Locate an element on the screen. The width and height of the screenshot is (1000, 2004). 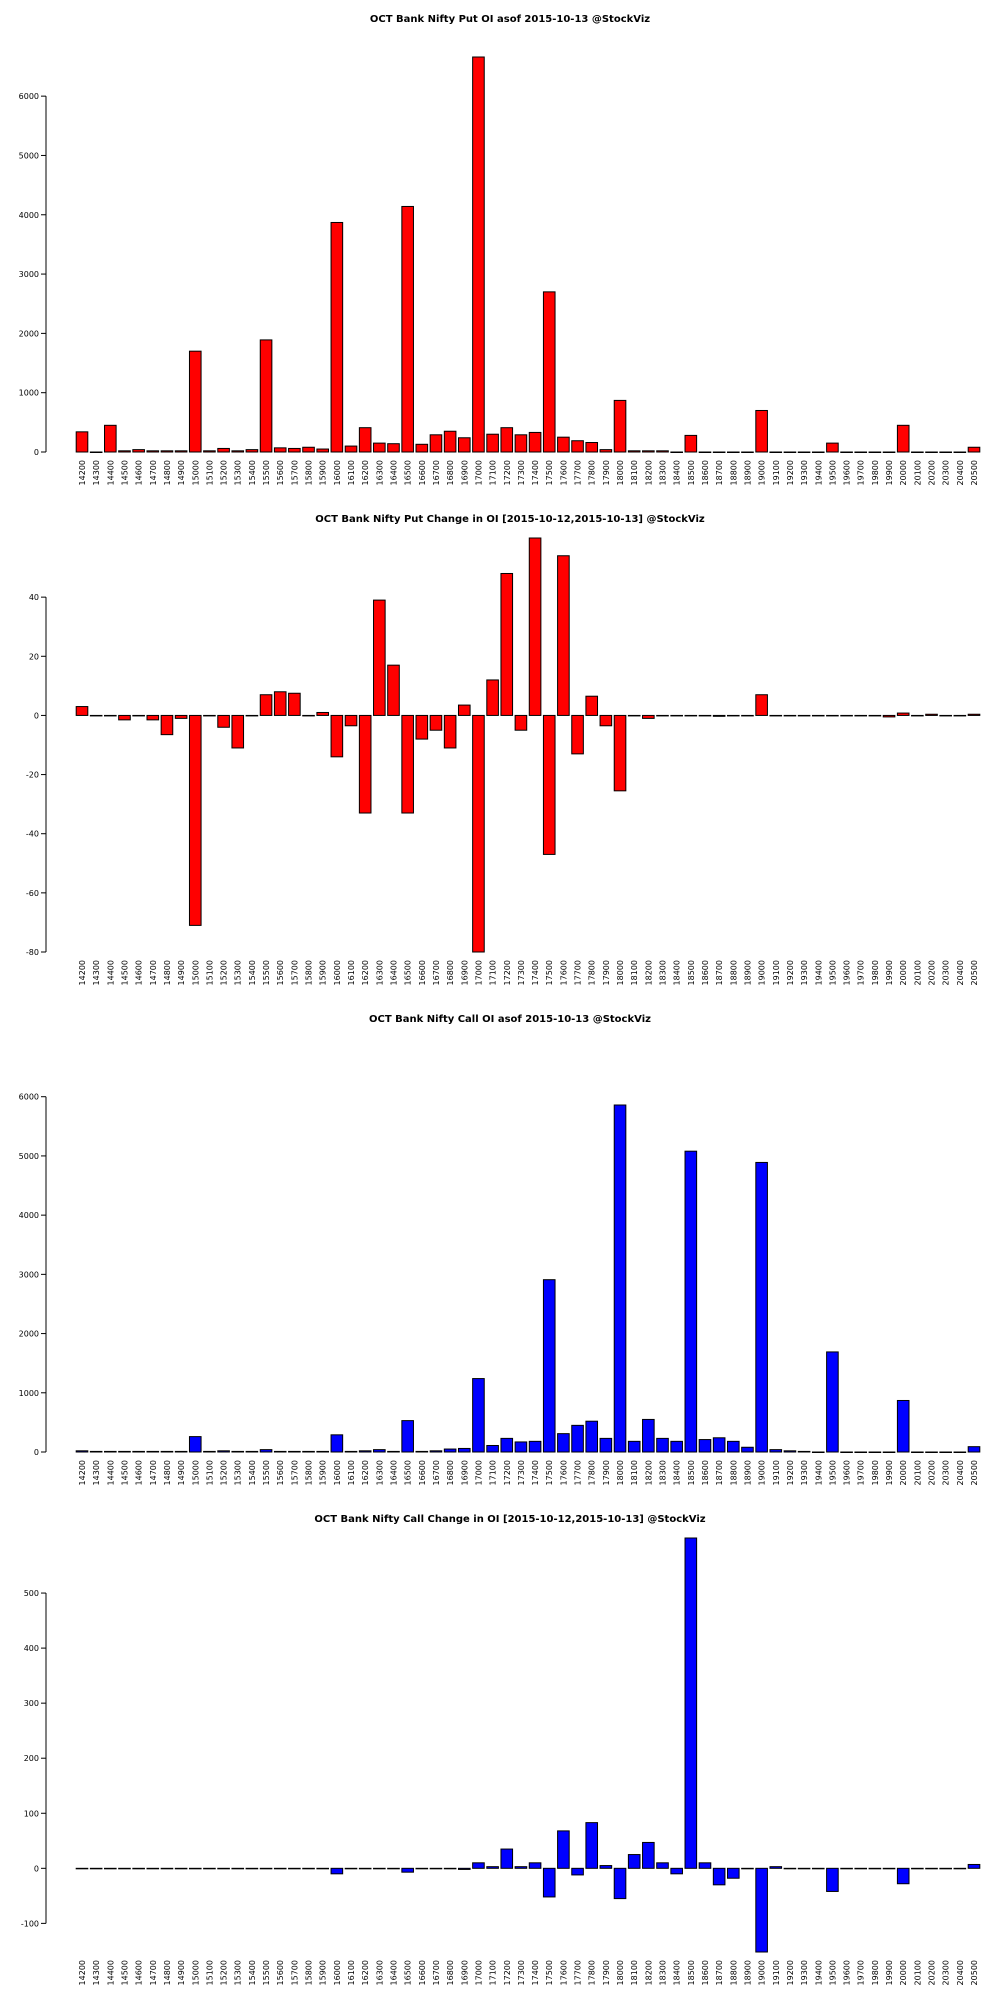
x-tick-label: 16100 is located at coordinates (351, 472).